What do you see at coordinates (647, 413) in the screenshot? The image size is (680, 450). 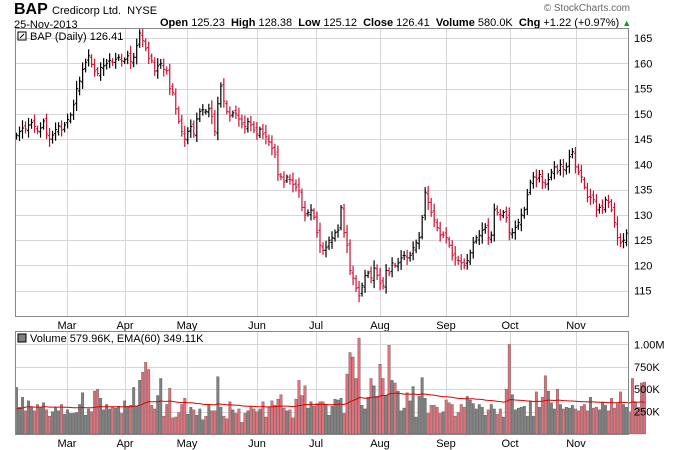 I see `volume-tick-label: 250K` at bounding box center [647, 413].